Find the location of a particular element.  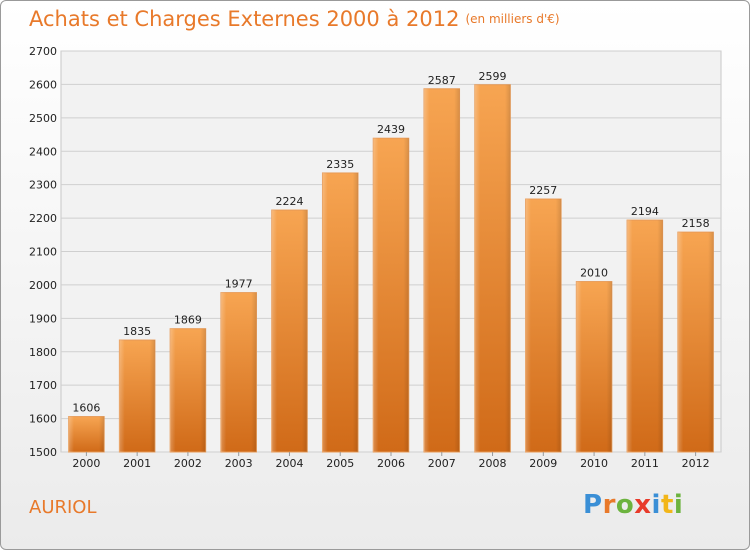

y-tick-label: 2600 is located at coordinates (43, 84).